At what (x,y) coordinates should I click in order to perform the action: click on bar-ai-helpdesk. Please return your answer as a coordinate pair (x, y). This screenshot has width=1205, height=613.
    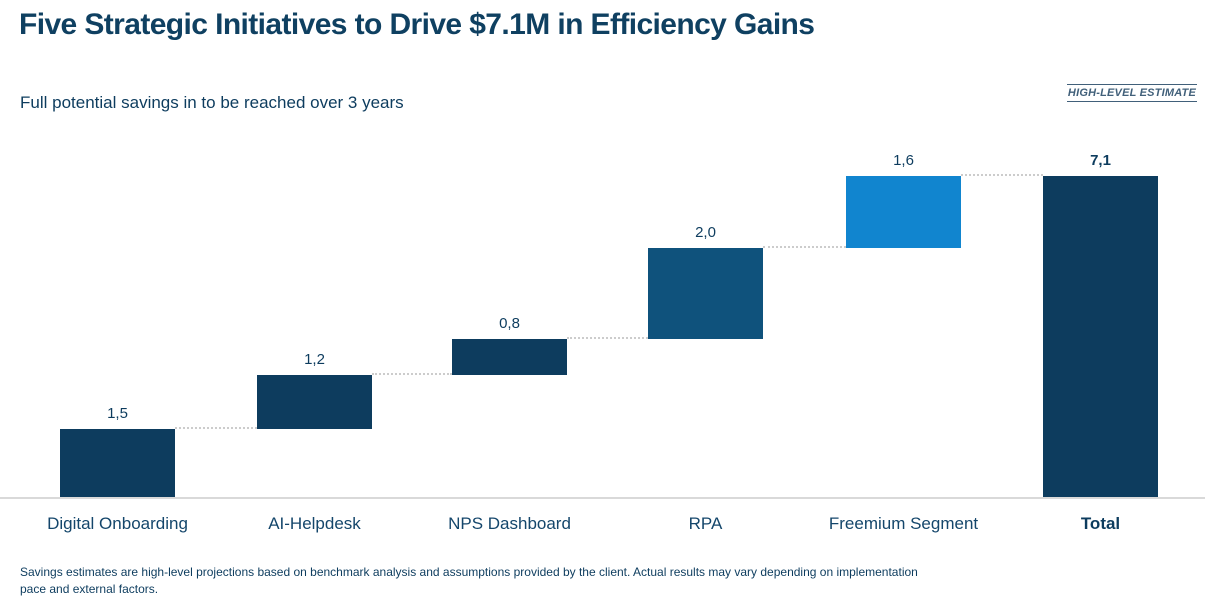
    Looking at the image, I should click on (314, 402).